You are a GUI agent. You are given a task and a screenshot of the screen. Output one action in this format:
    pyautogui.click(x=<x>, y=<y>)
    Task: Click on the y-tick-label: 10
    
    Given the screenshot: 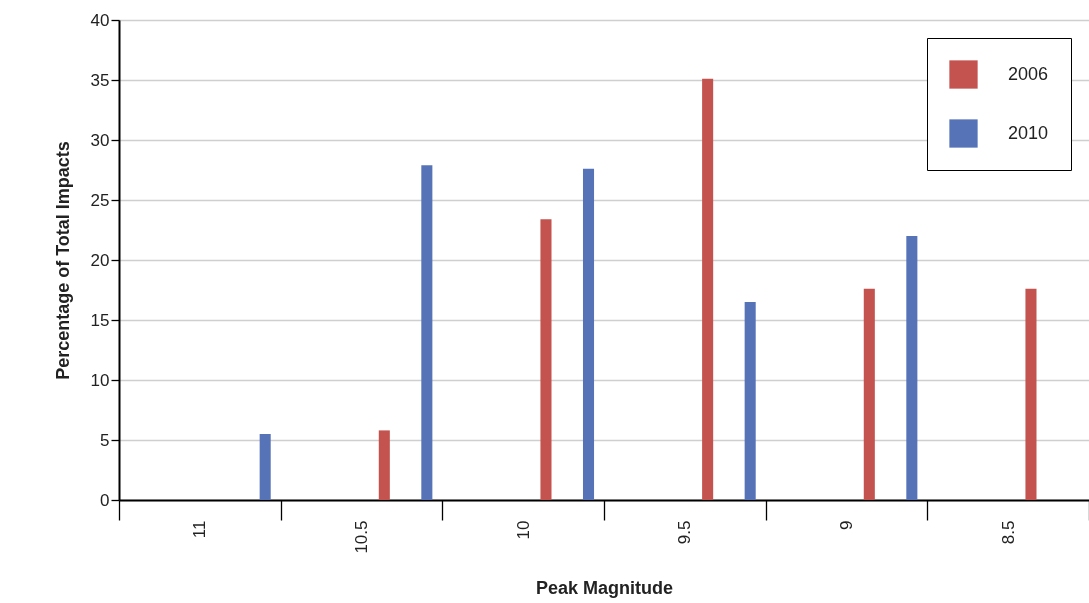 What is the action you would take?
    pyautogui.click(x=100, y=380)
    